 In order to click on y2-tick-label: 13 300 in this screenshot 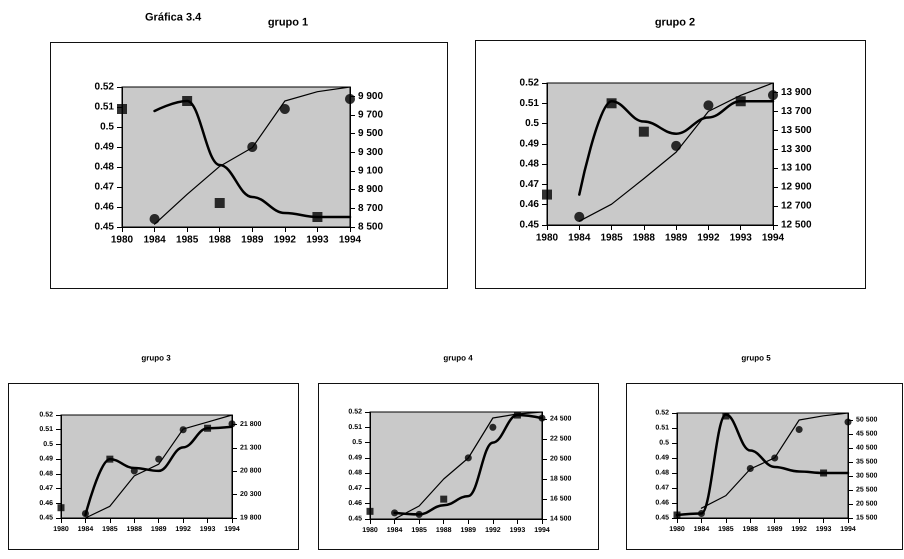, I will do `click(796, 149)`.